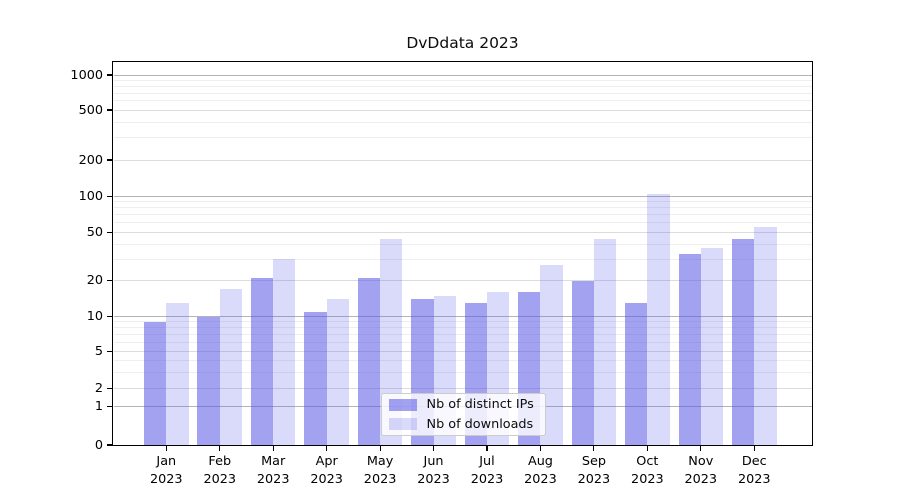  I want to click on y-tick-label: 50, so click(94, 232).